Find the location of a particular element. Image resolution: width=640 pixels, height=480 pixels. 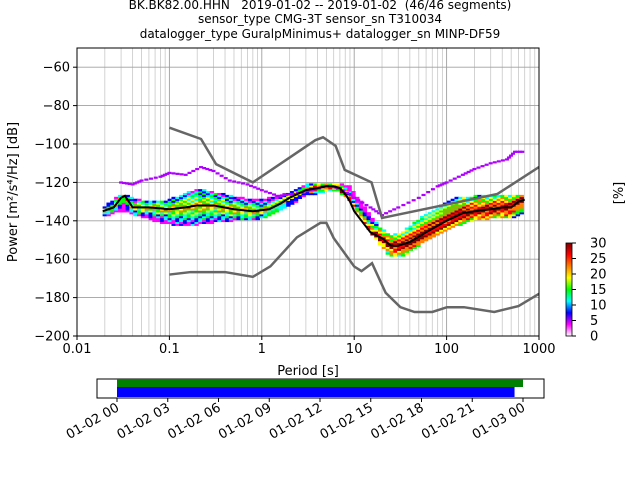

y-tick-label: −60 is located at coordinates (56, 68).